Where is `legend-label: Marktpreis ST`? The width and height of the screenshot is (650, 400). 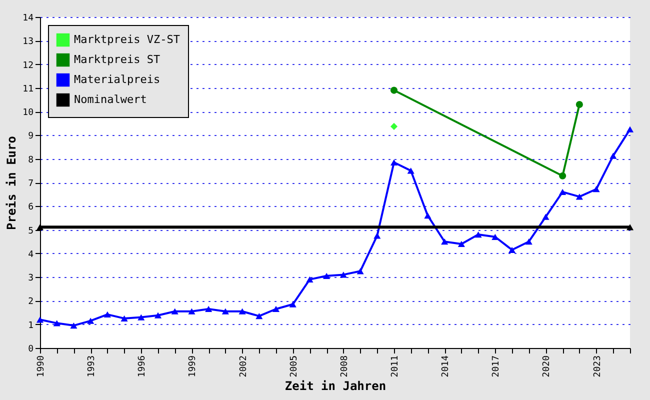
legend-label: Marktpreis ST is located at coordinates (117, 59).